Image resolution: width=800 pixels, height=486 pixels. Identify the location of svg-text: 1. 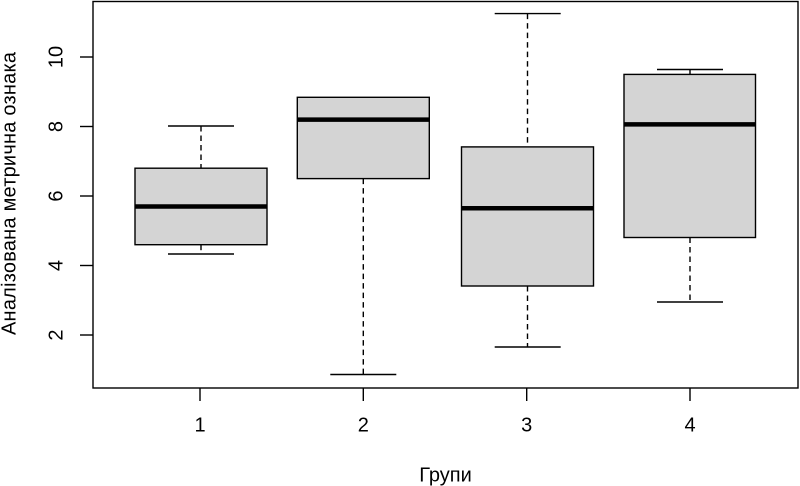
(199, 426).